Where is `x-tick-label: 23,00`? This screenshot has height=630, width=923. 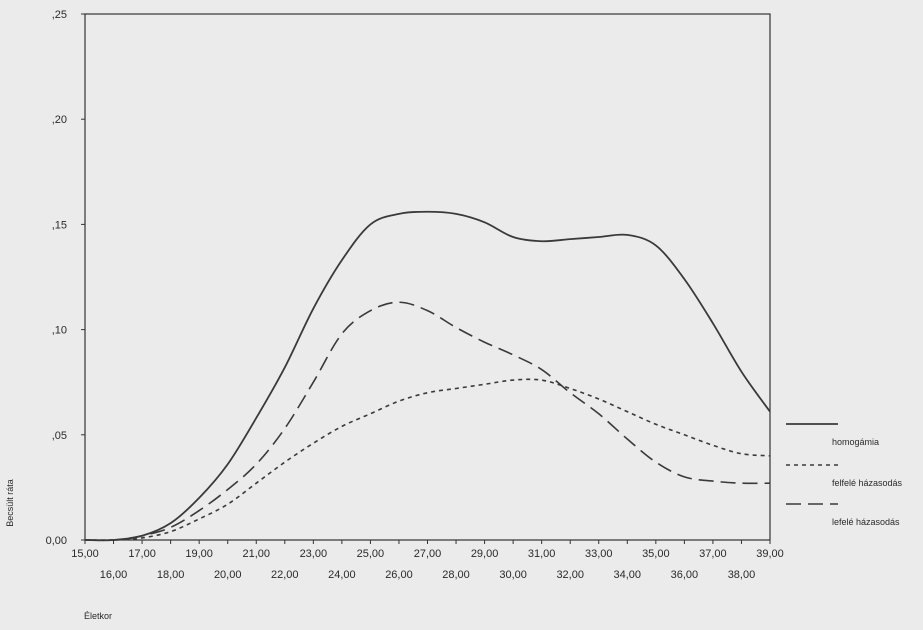 x-tick-label: 23,00 is located at coordinates (314, 554).